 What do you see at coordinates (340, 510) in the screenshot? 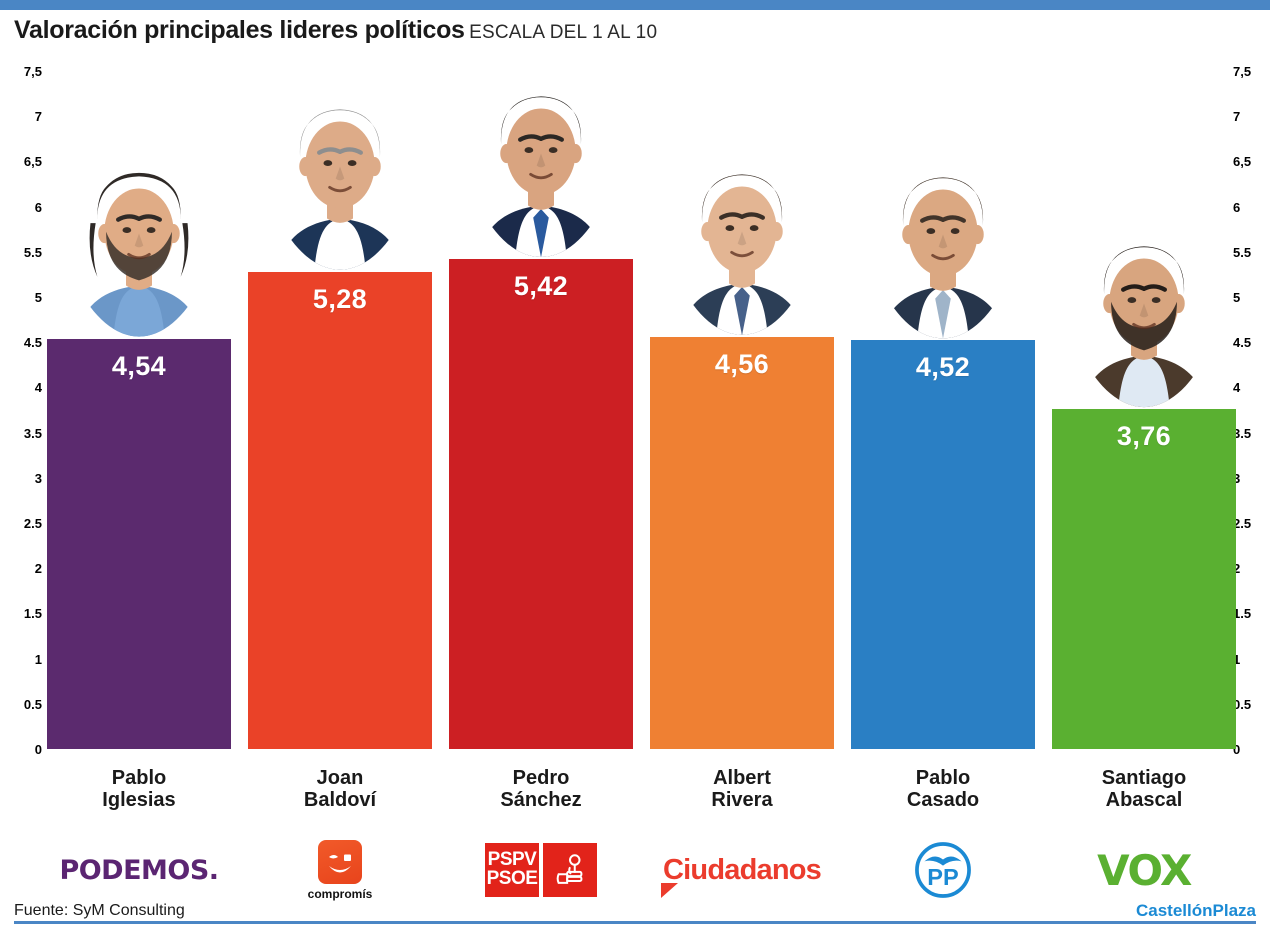
I see `bar-baldovi: 5,28` at bounding box center [340, 510].